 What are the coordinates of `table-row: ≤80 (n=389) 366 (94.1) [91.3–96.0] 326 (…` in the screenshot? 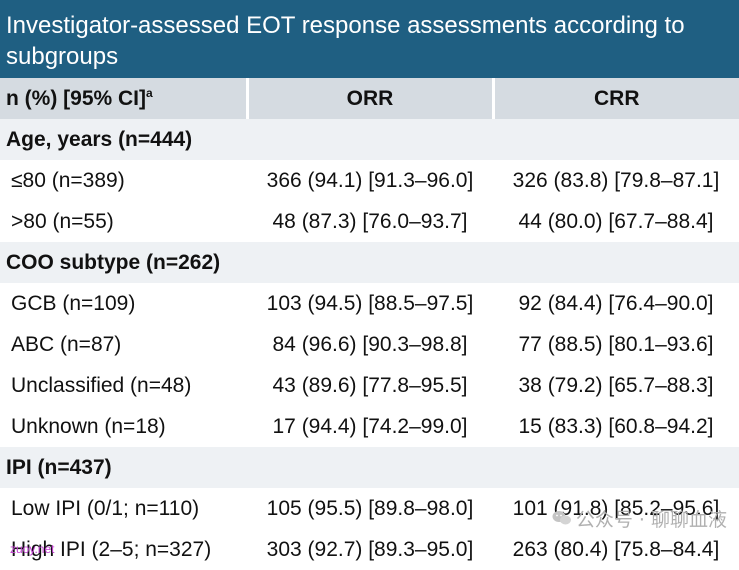 It's located at (369, 180).